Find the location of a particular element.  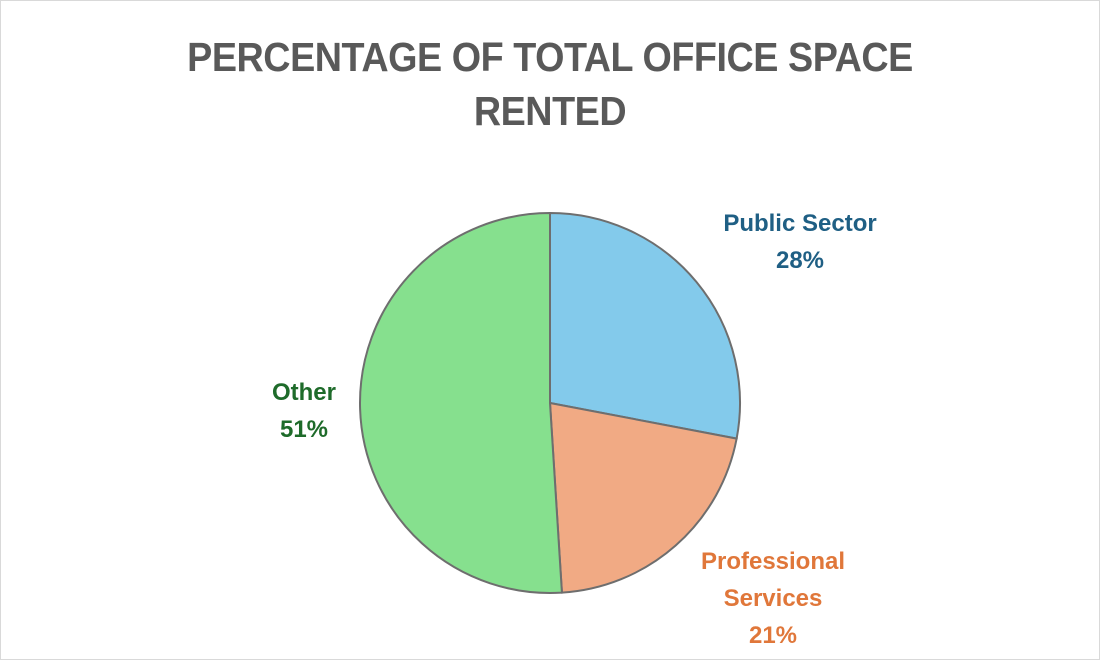

data-label-professional-services: Professional Services 21% is located at coordinates (773, 598).